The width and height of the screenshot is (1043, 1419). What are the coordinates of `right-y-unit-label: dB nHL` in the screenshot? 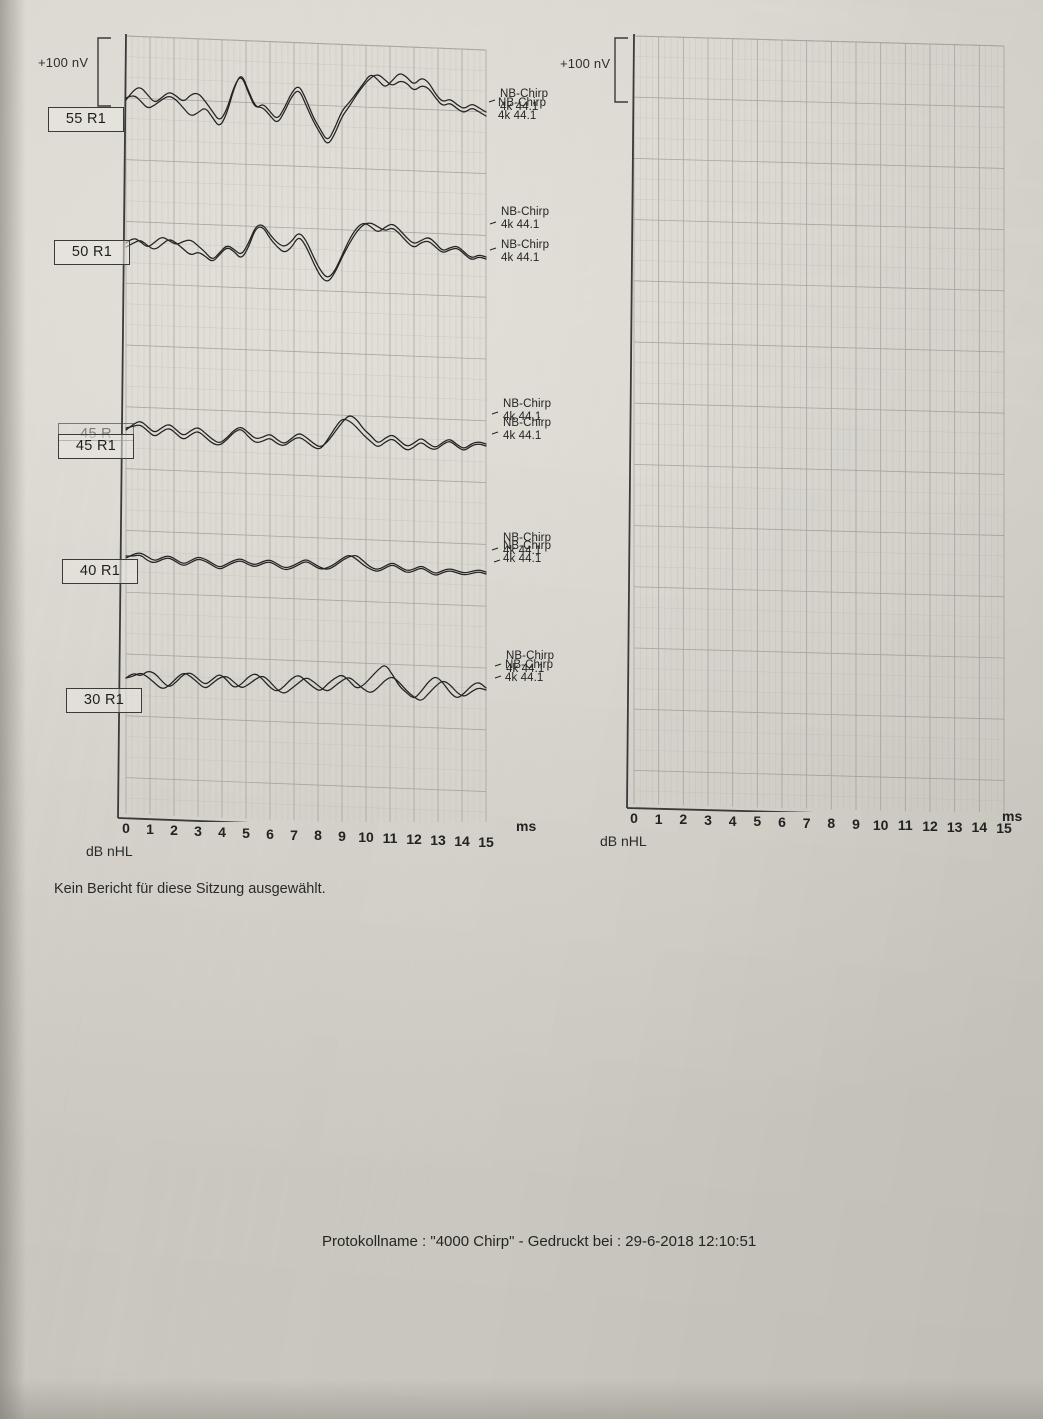 It's located at (623, 841).